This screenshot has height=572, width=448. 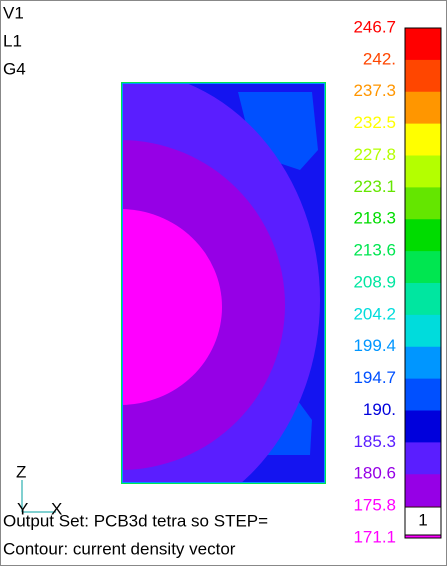 I want to click on output-set: Output Set: PCB3d tetra so STEP=, so click(x=135, y=520).